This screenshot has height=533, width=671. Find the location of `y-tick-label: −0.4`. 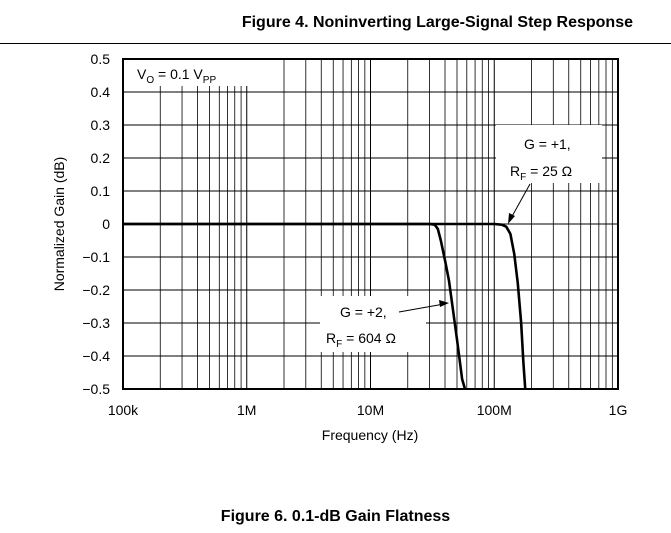

y-tick-label: −0.4 is located at coordinates (96, 356).